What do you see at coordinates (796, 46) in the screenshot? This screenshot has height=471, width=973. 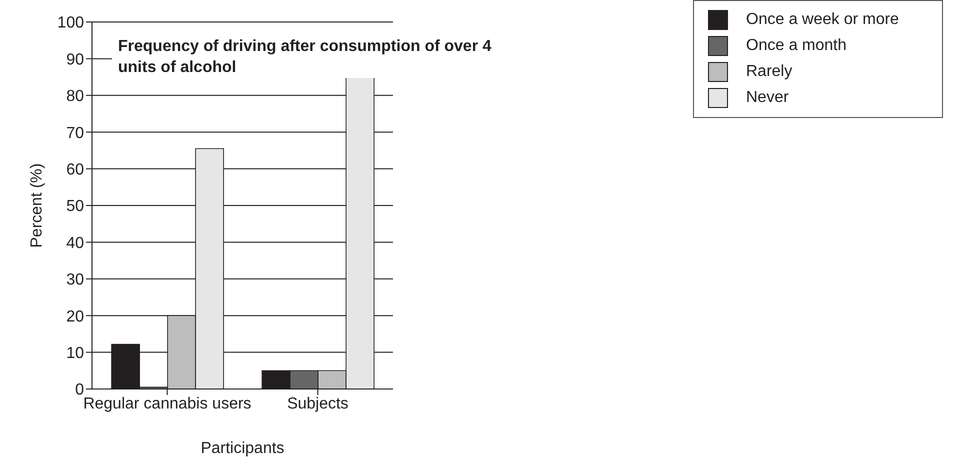 I see `legend-label: Once a month` at bounding box center [796, 46].